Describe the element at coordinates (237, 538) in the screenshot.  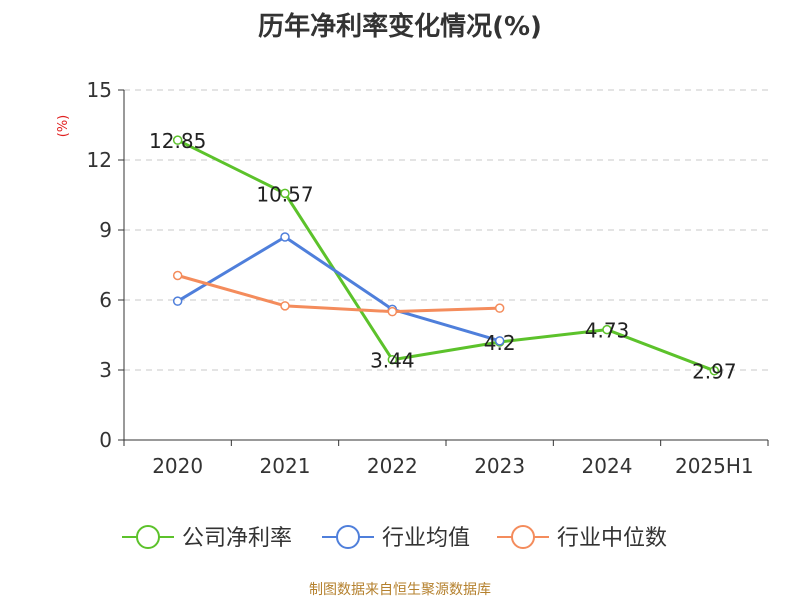
I see `legend-label: 公司净利率` at that location.